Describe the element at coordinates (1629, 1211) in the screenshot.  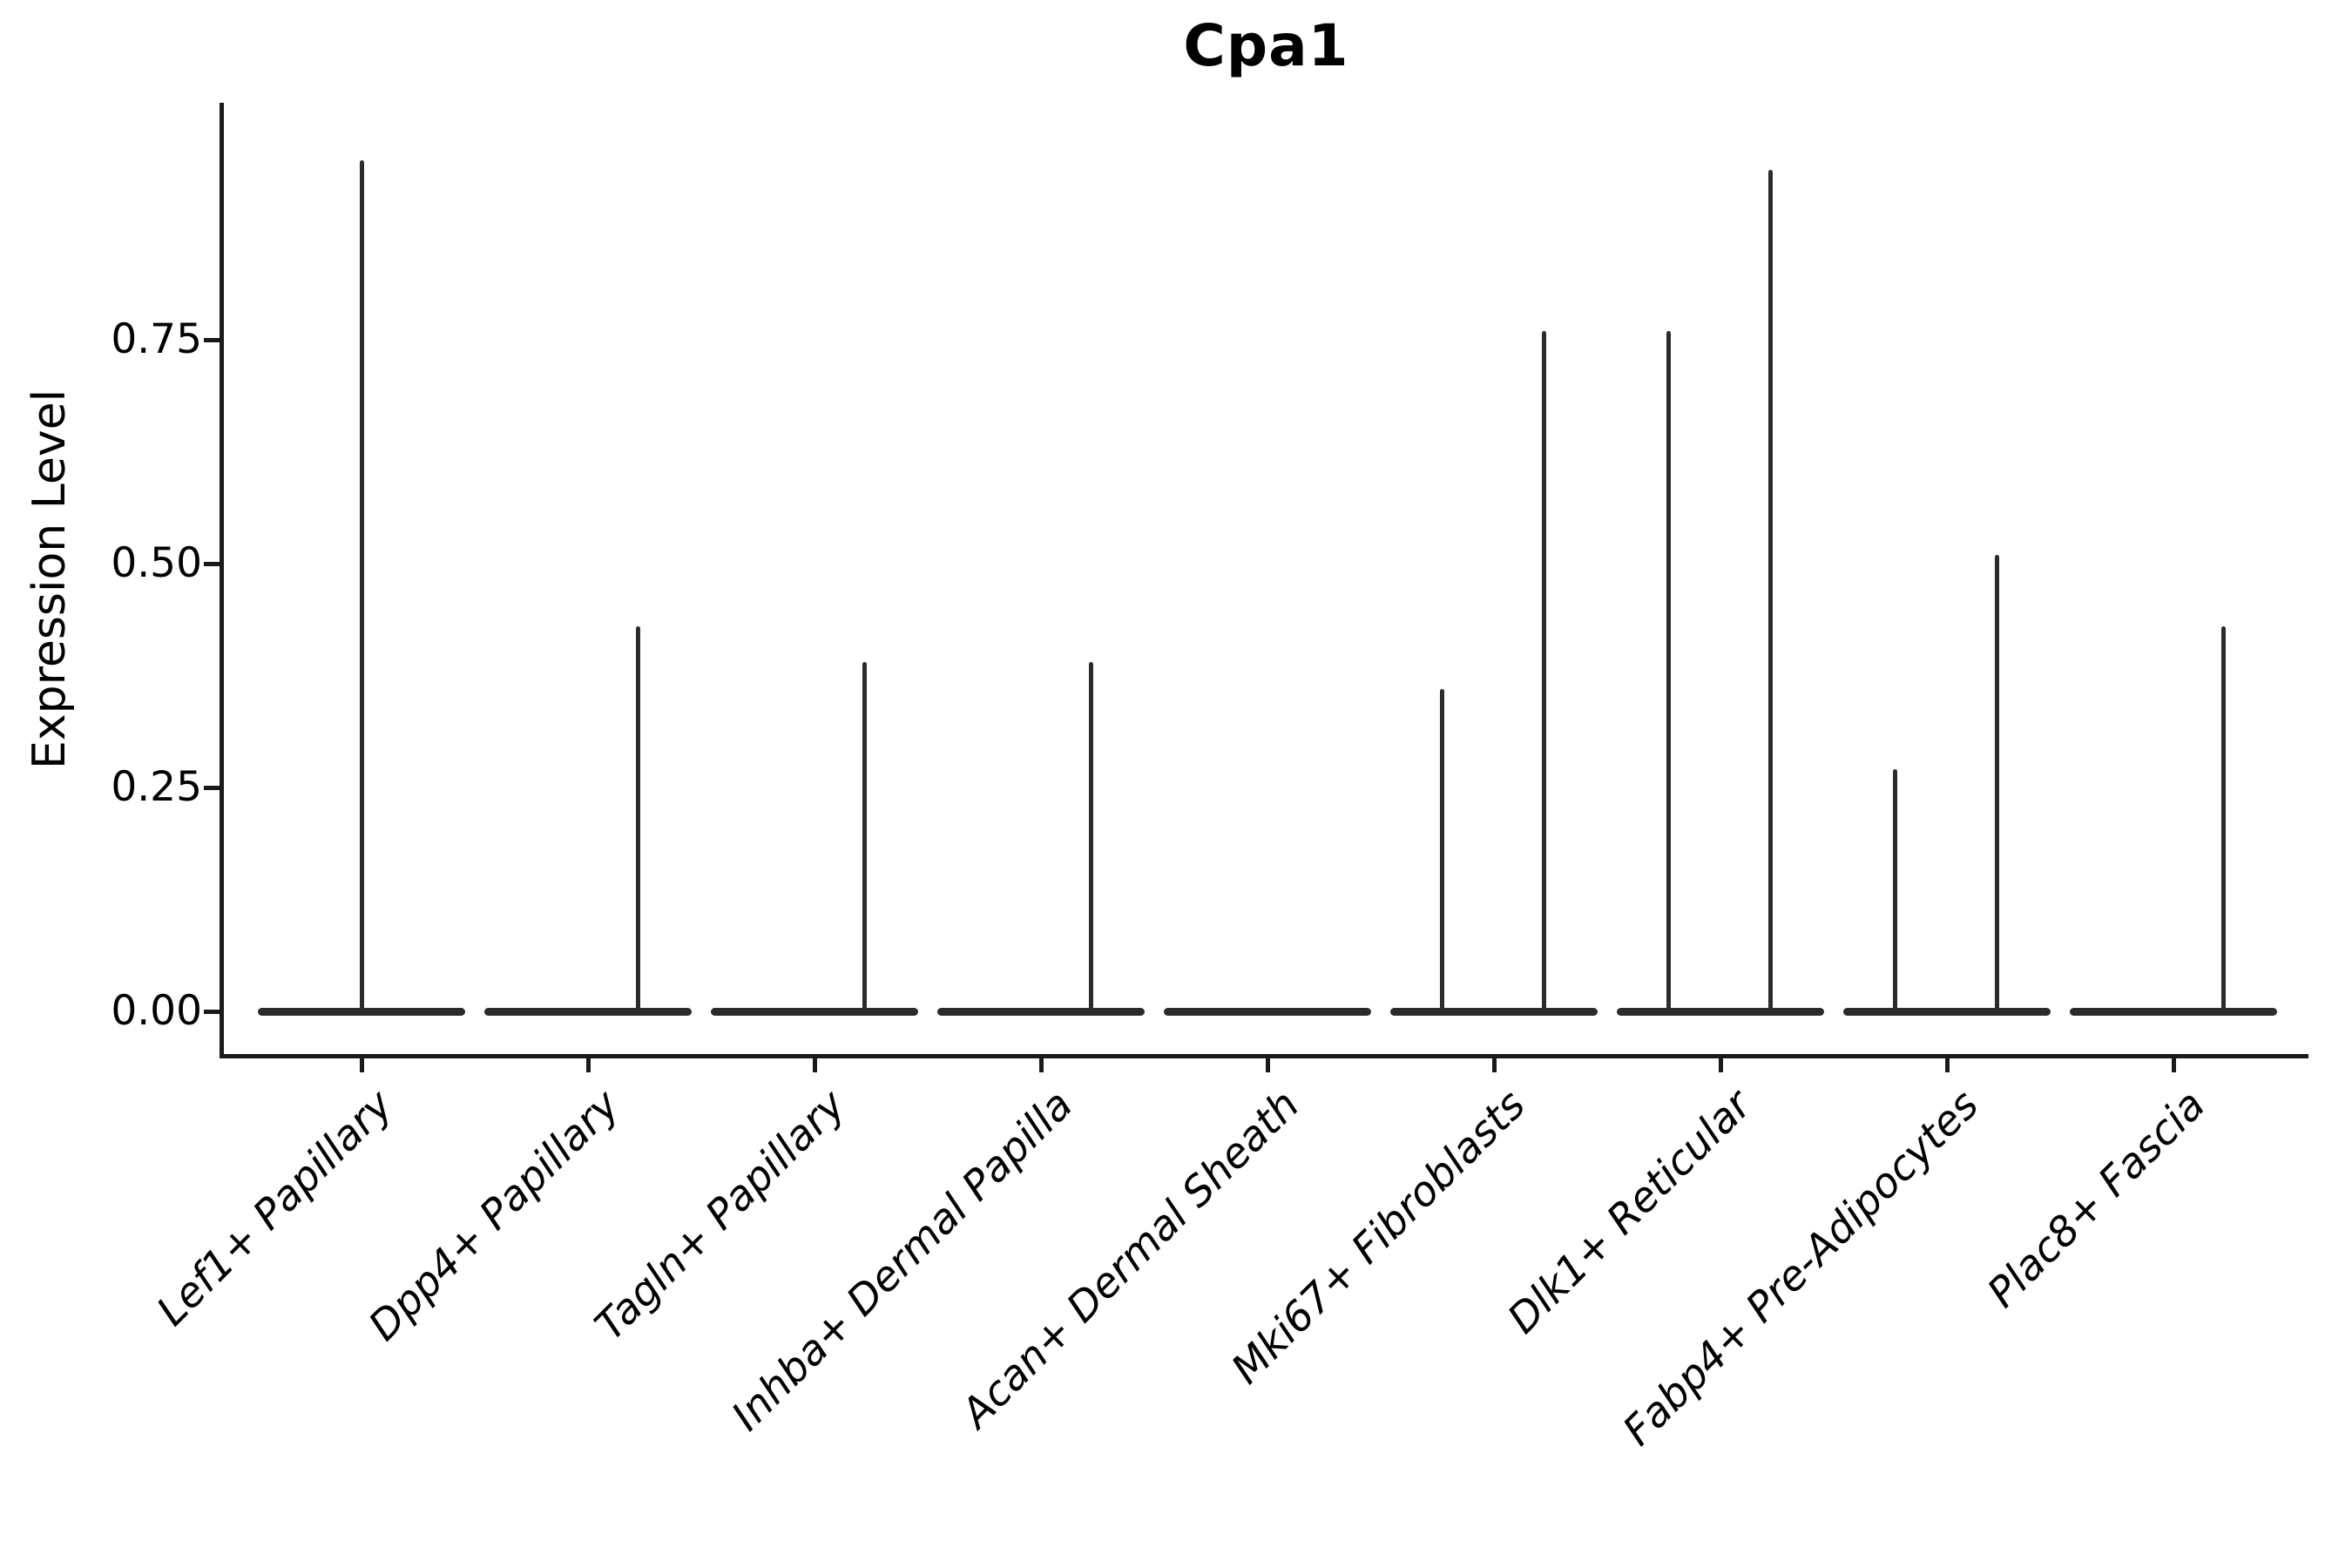
I see `category-label: Dlk1+ Reticular` at that location.